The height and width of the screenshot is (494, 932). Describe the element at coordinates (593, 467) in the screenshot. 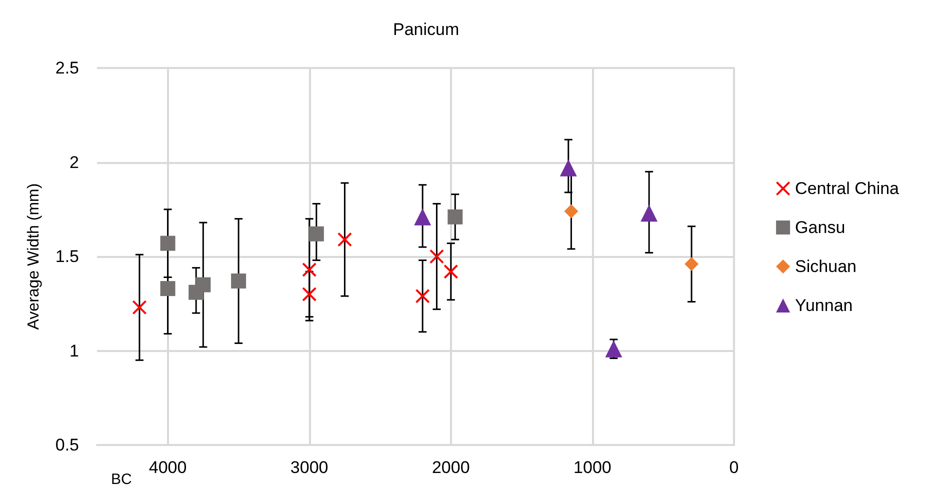

I see `x-tick-label: 1000` at that location.